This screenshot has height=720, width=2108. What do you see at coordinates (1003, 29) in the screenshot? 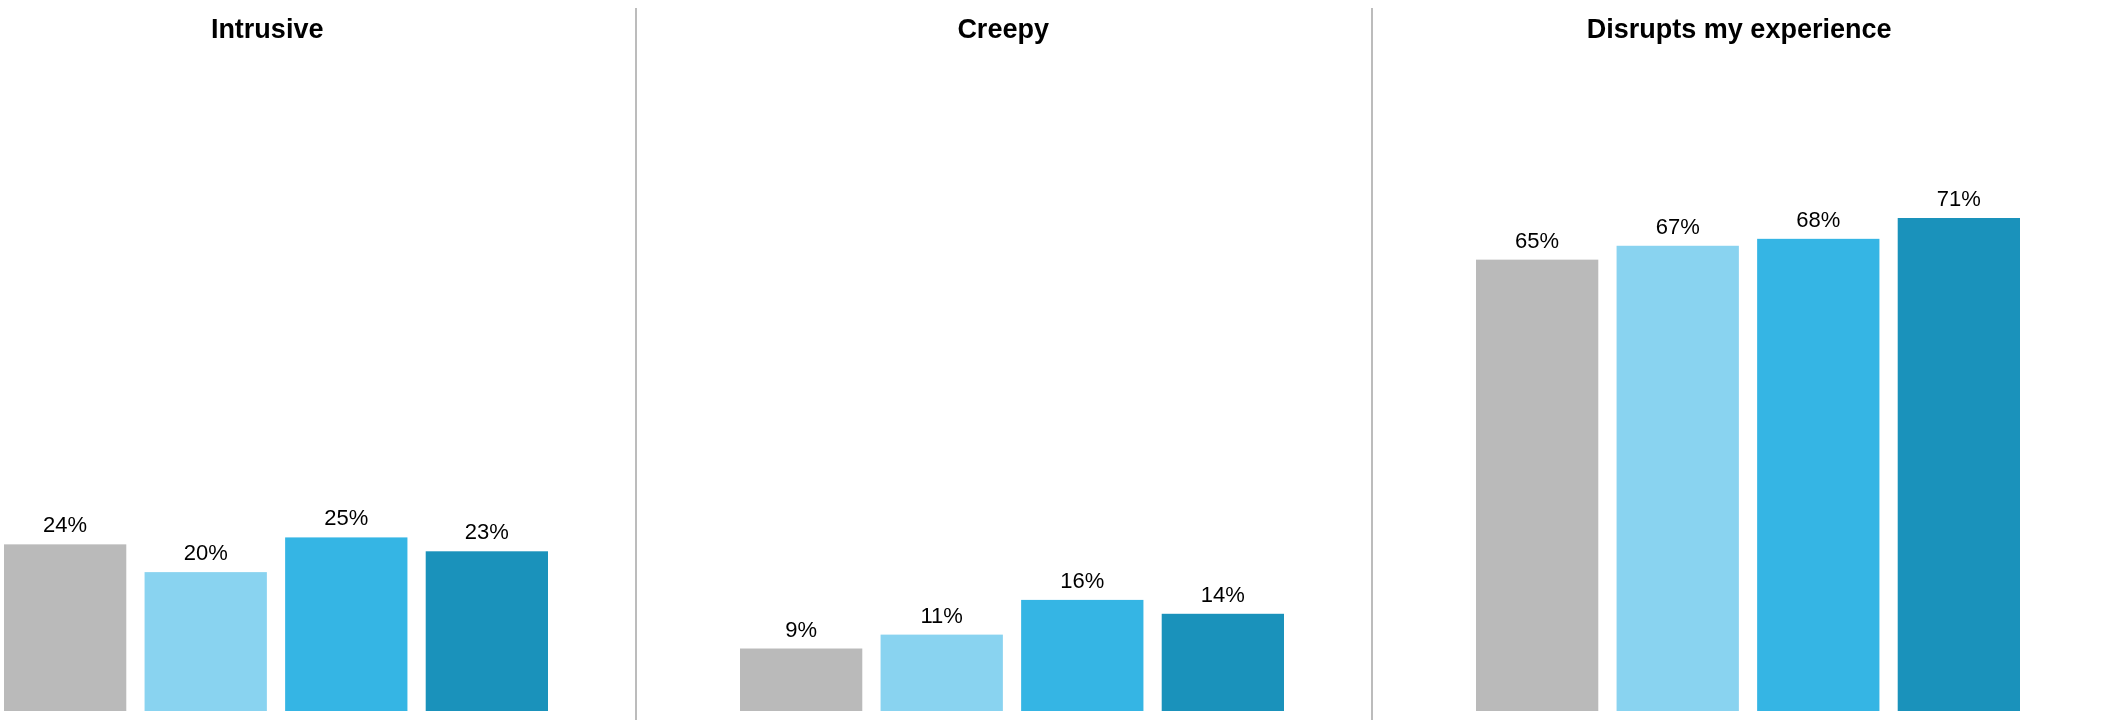
I see `chart-title: Creepy` at bounding box center [1003, 29].